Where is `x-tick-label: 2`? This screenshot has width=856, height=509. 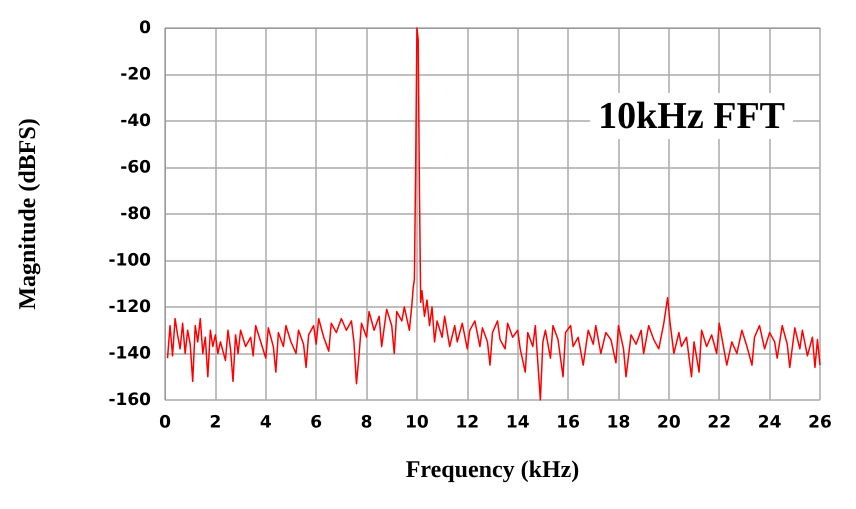
x-tick-label: 2 is located at coordinates (215, 422).